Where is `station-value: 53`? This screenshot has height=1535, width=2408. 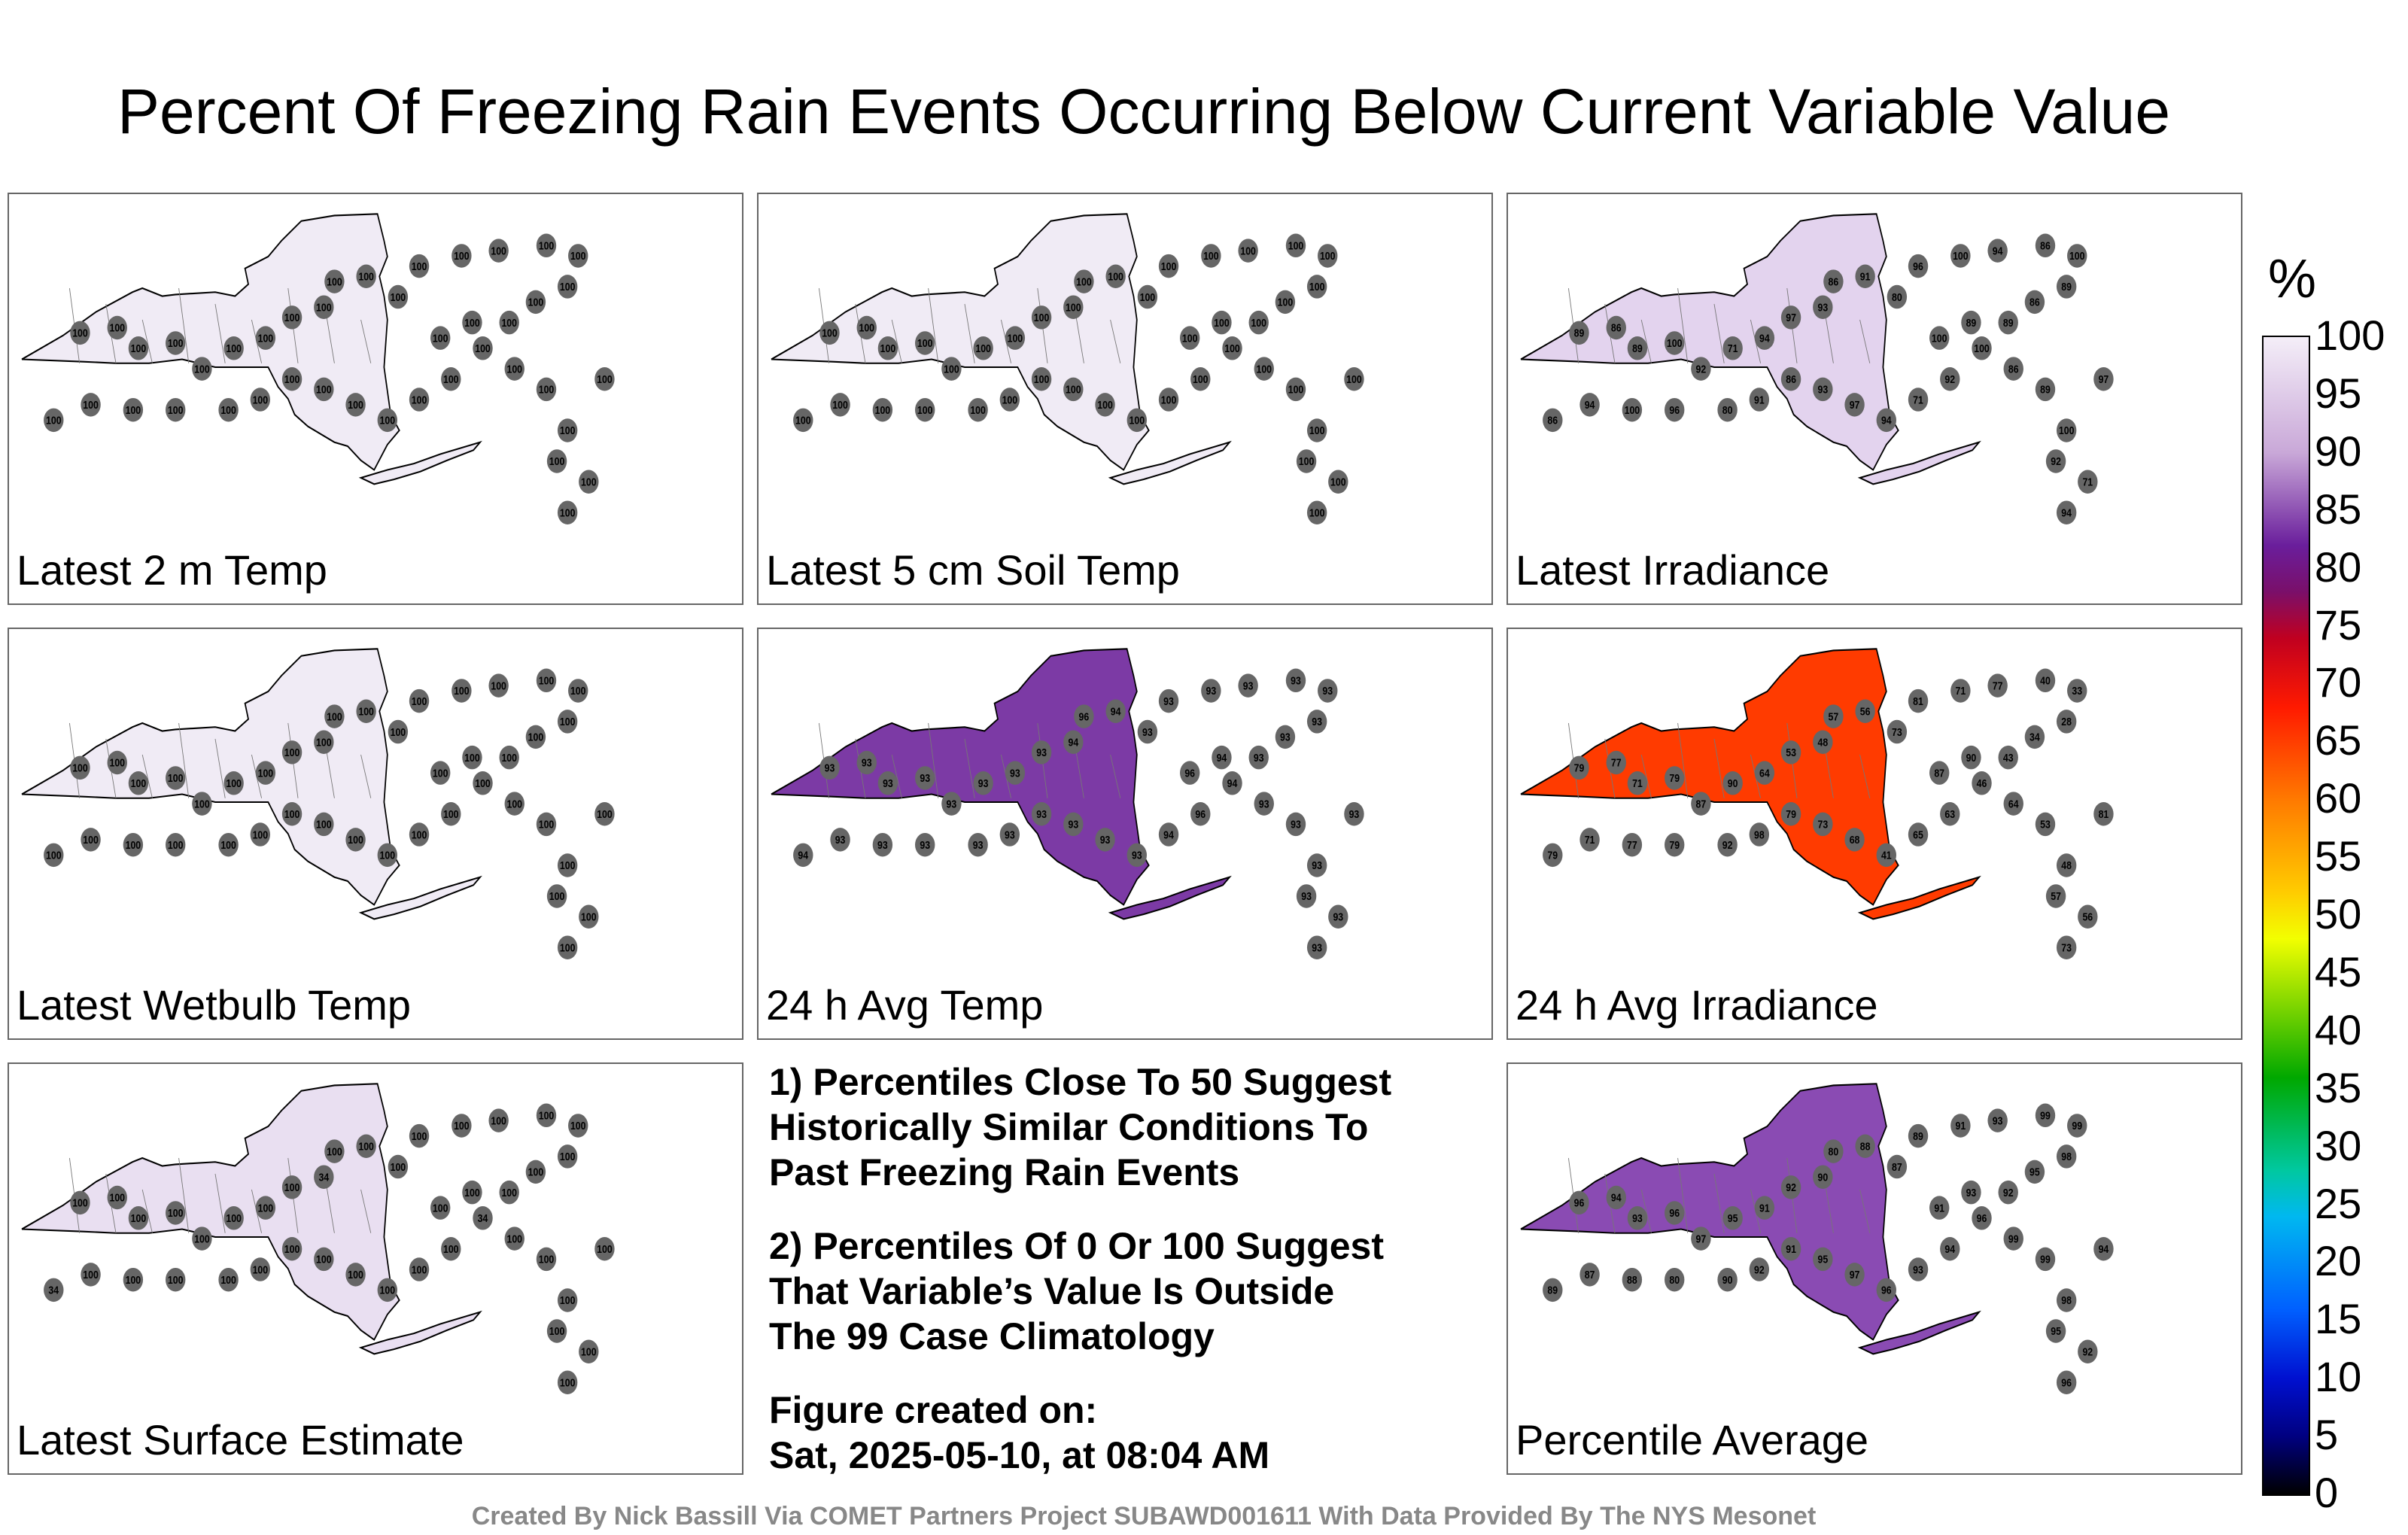
station-value: 53 is located at coordinates (2045, 825).